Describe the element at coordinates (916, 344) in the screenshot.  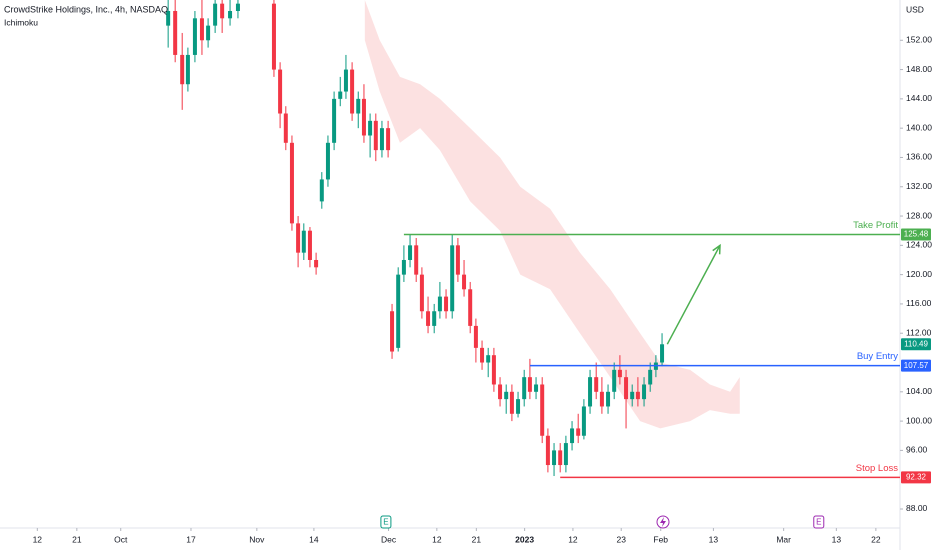
I see `last-price-box` at that location.